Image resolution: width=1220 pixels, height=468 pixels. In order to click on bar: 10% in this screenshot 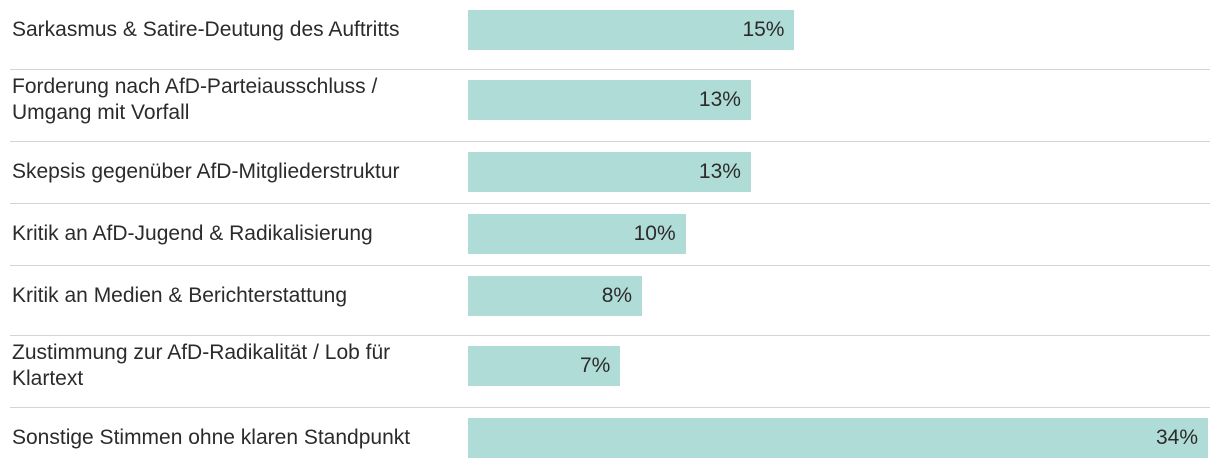, I will do `click(577, 234)`.